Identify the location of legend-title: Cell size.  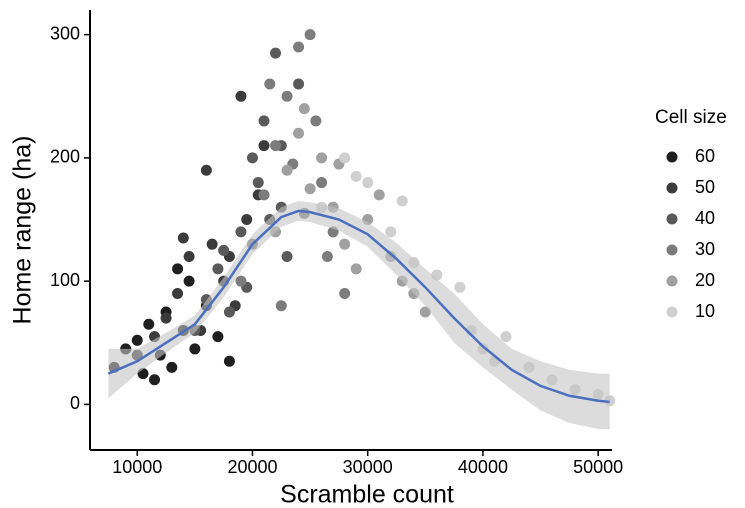
(691, 117).